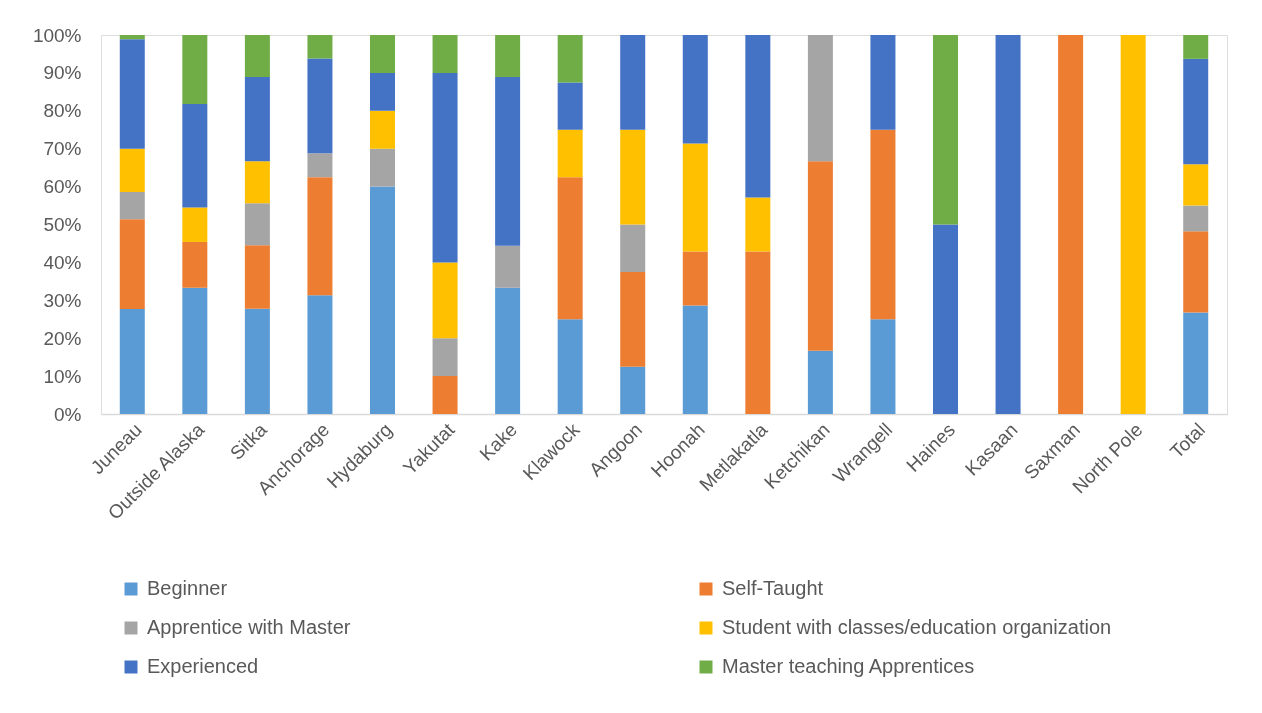  I want to click on y-tick-label: 0%, so click(68, 414).